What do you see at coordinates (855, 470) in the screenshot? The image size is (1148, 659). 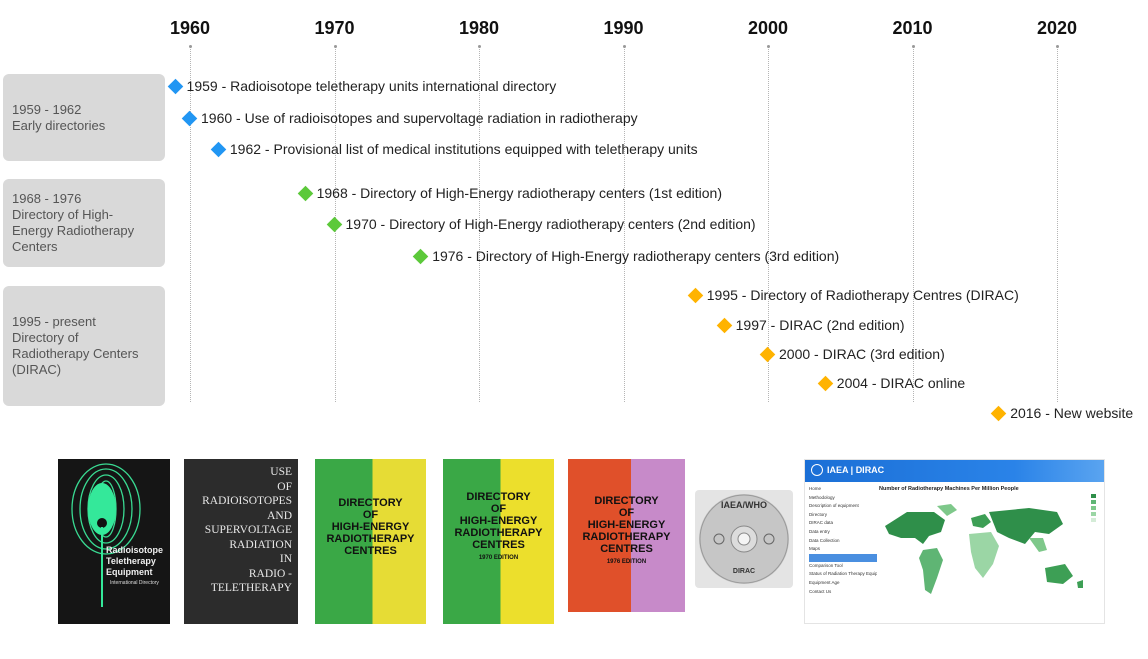 I see `website-brand: IAEA | DIRAC` at bounding box center [855, 470].